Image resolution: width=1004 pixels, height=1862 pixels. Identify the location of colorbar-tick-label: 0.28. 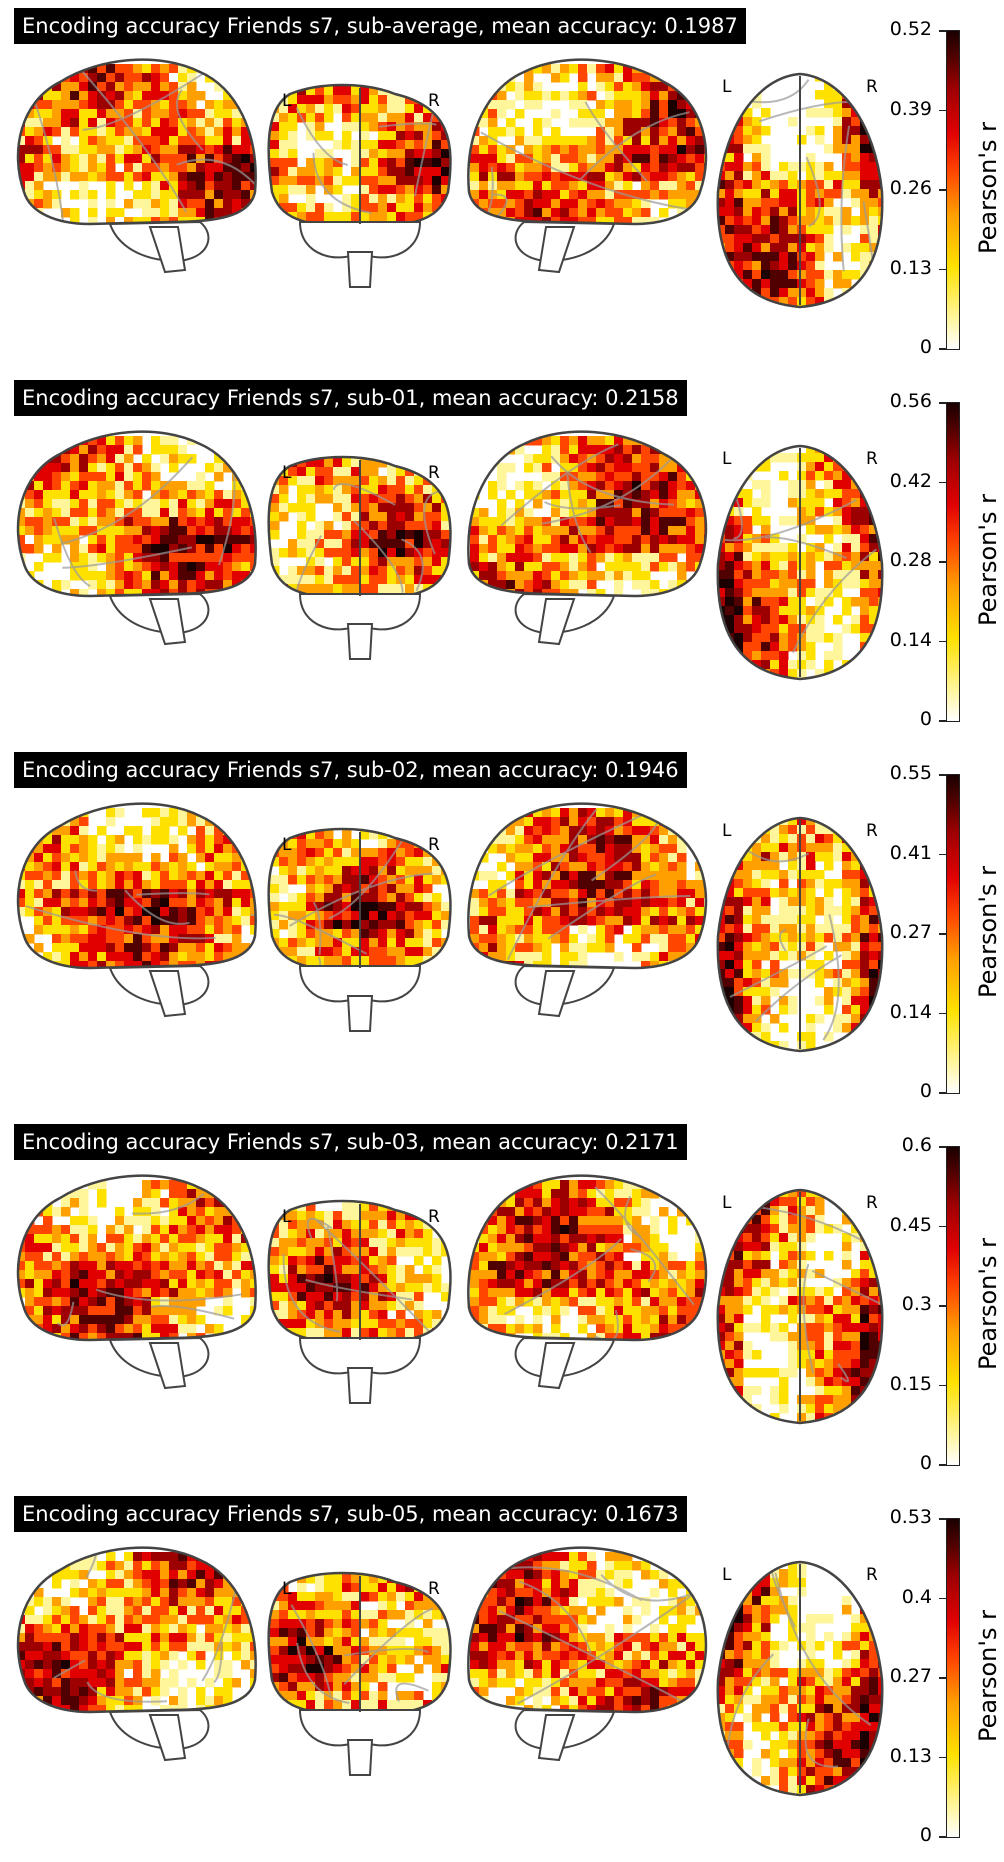
(892, 560).